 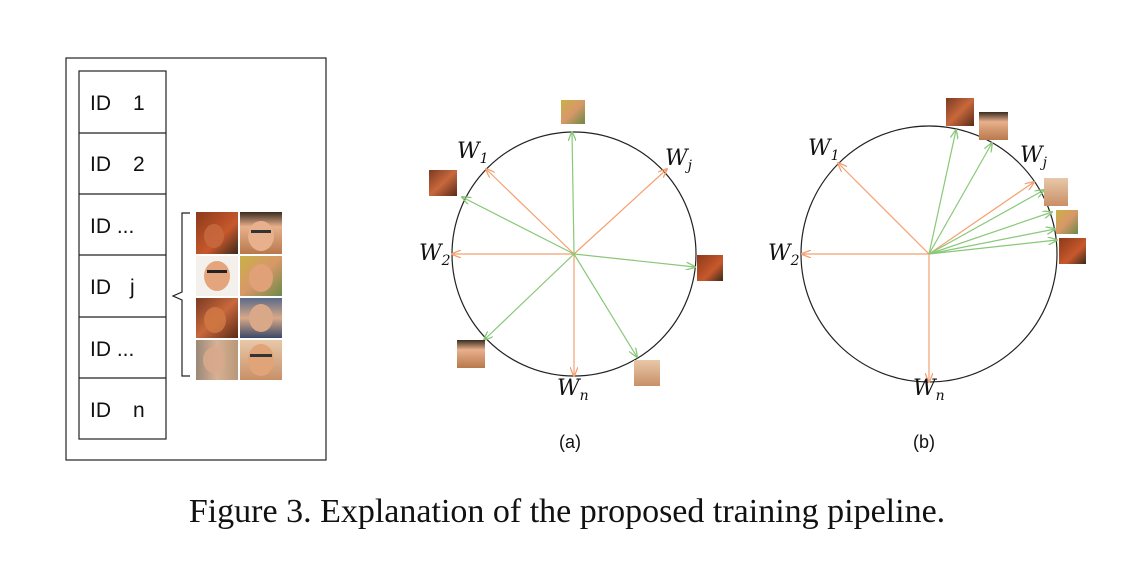 I want to click on id-row-2-label: ID, so click(x=100, y=164).